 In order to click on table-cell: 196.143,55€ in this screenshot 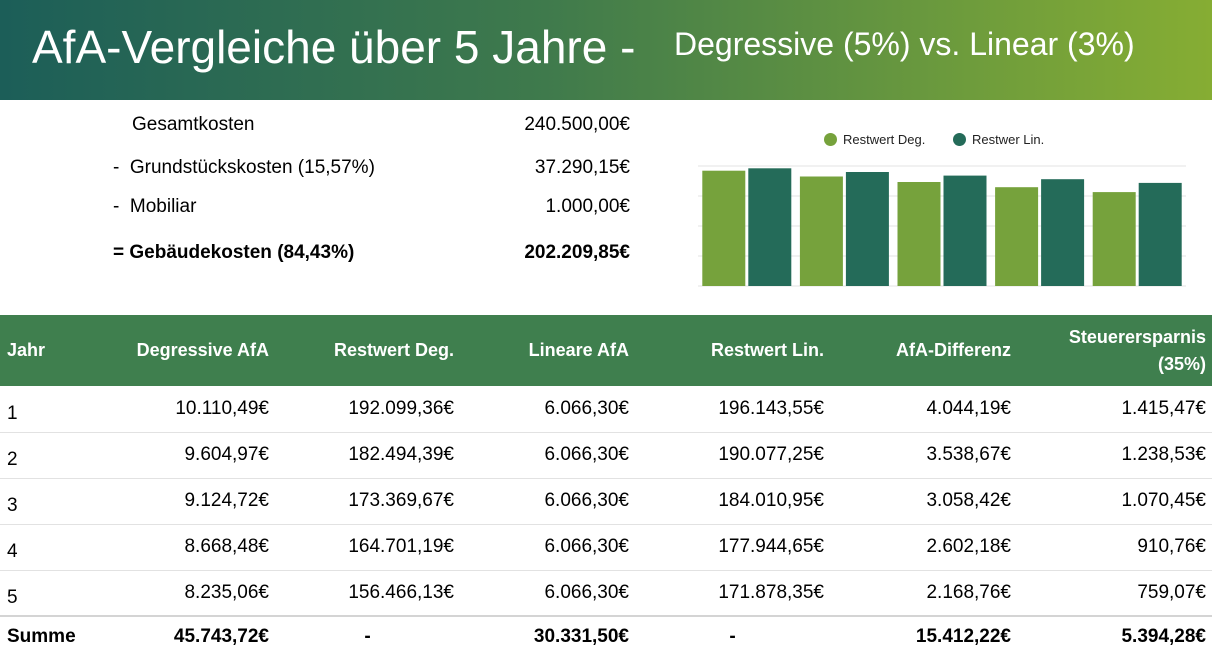, I will do `click(732, 409)`.